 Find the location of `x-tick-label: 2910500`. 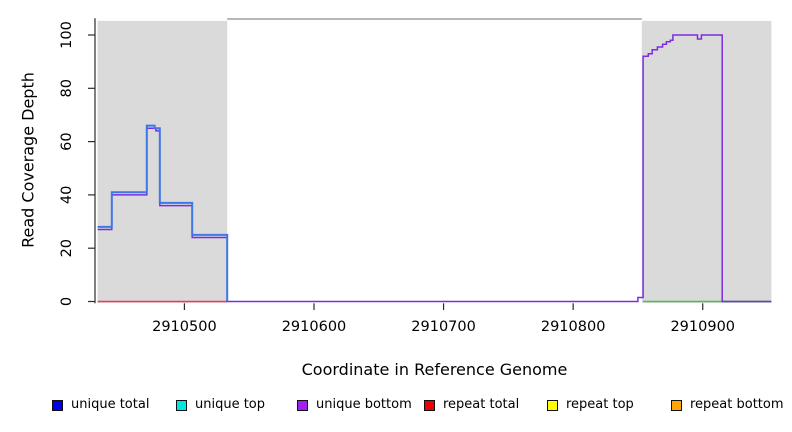

x-tick-label: 2910500 is located at coordinates (184, 327).